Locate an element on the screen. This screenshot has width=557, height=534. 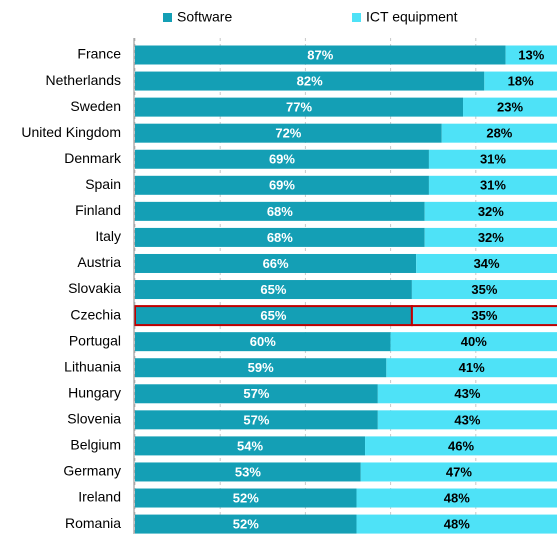
legend-label: Software is located at coordinates (204, 17).